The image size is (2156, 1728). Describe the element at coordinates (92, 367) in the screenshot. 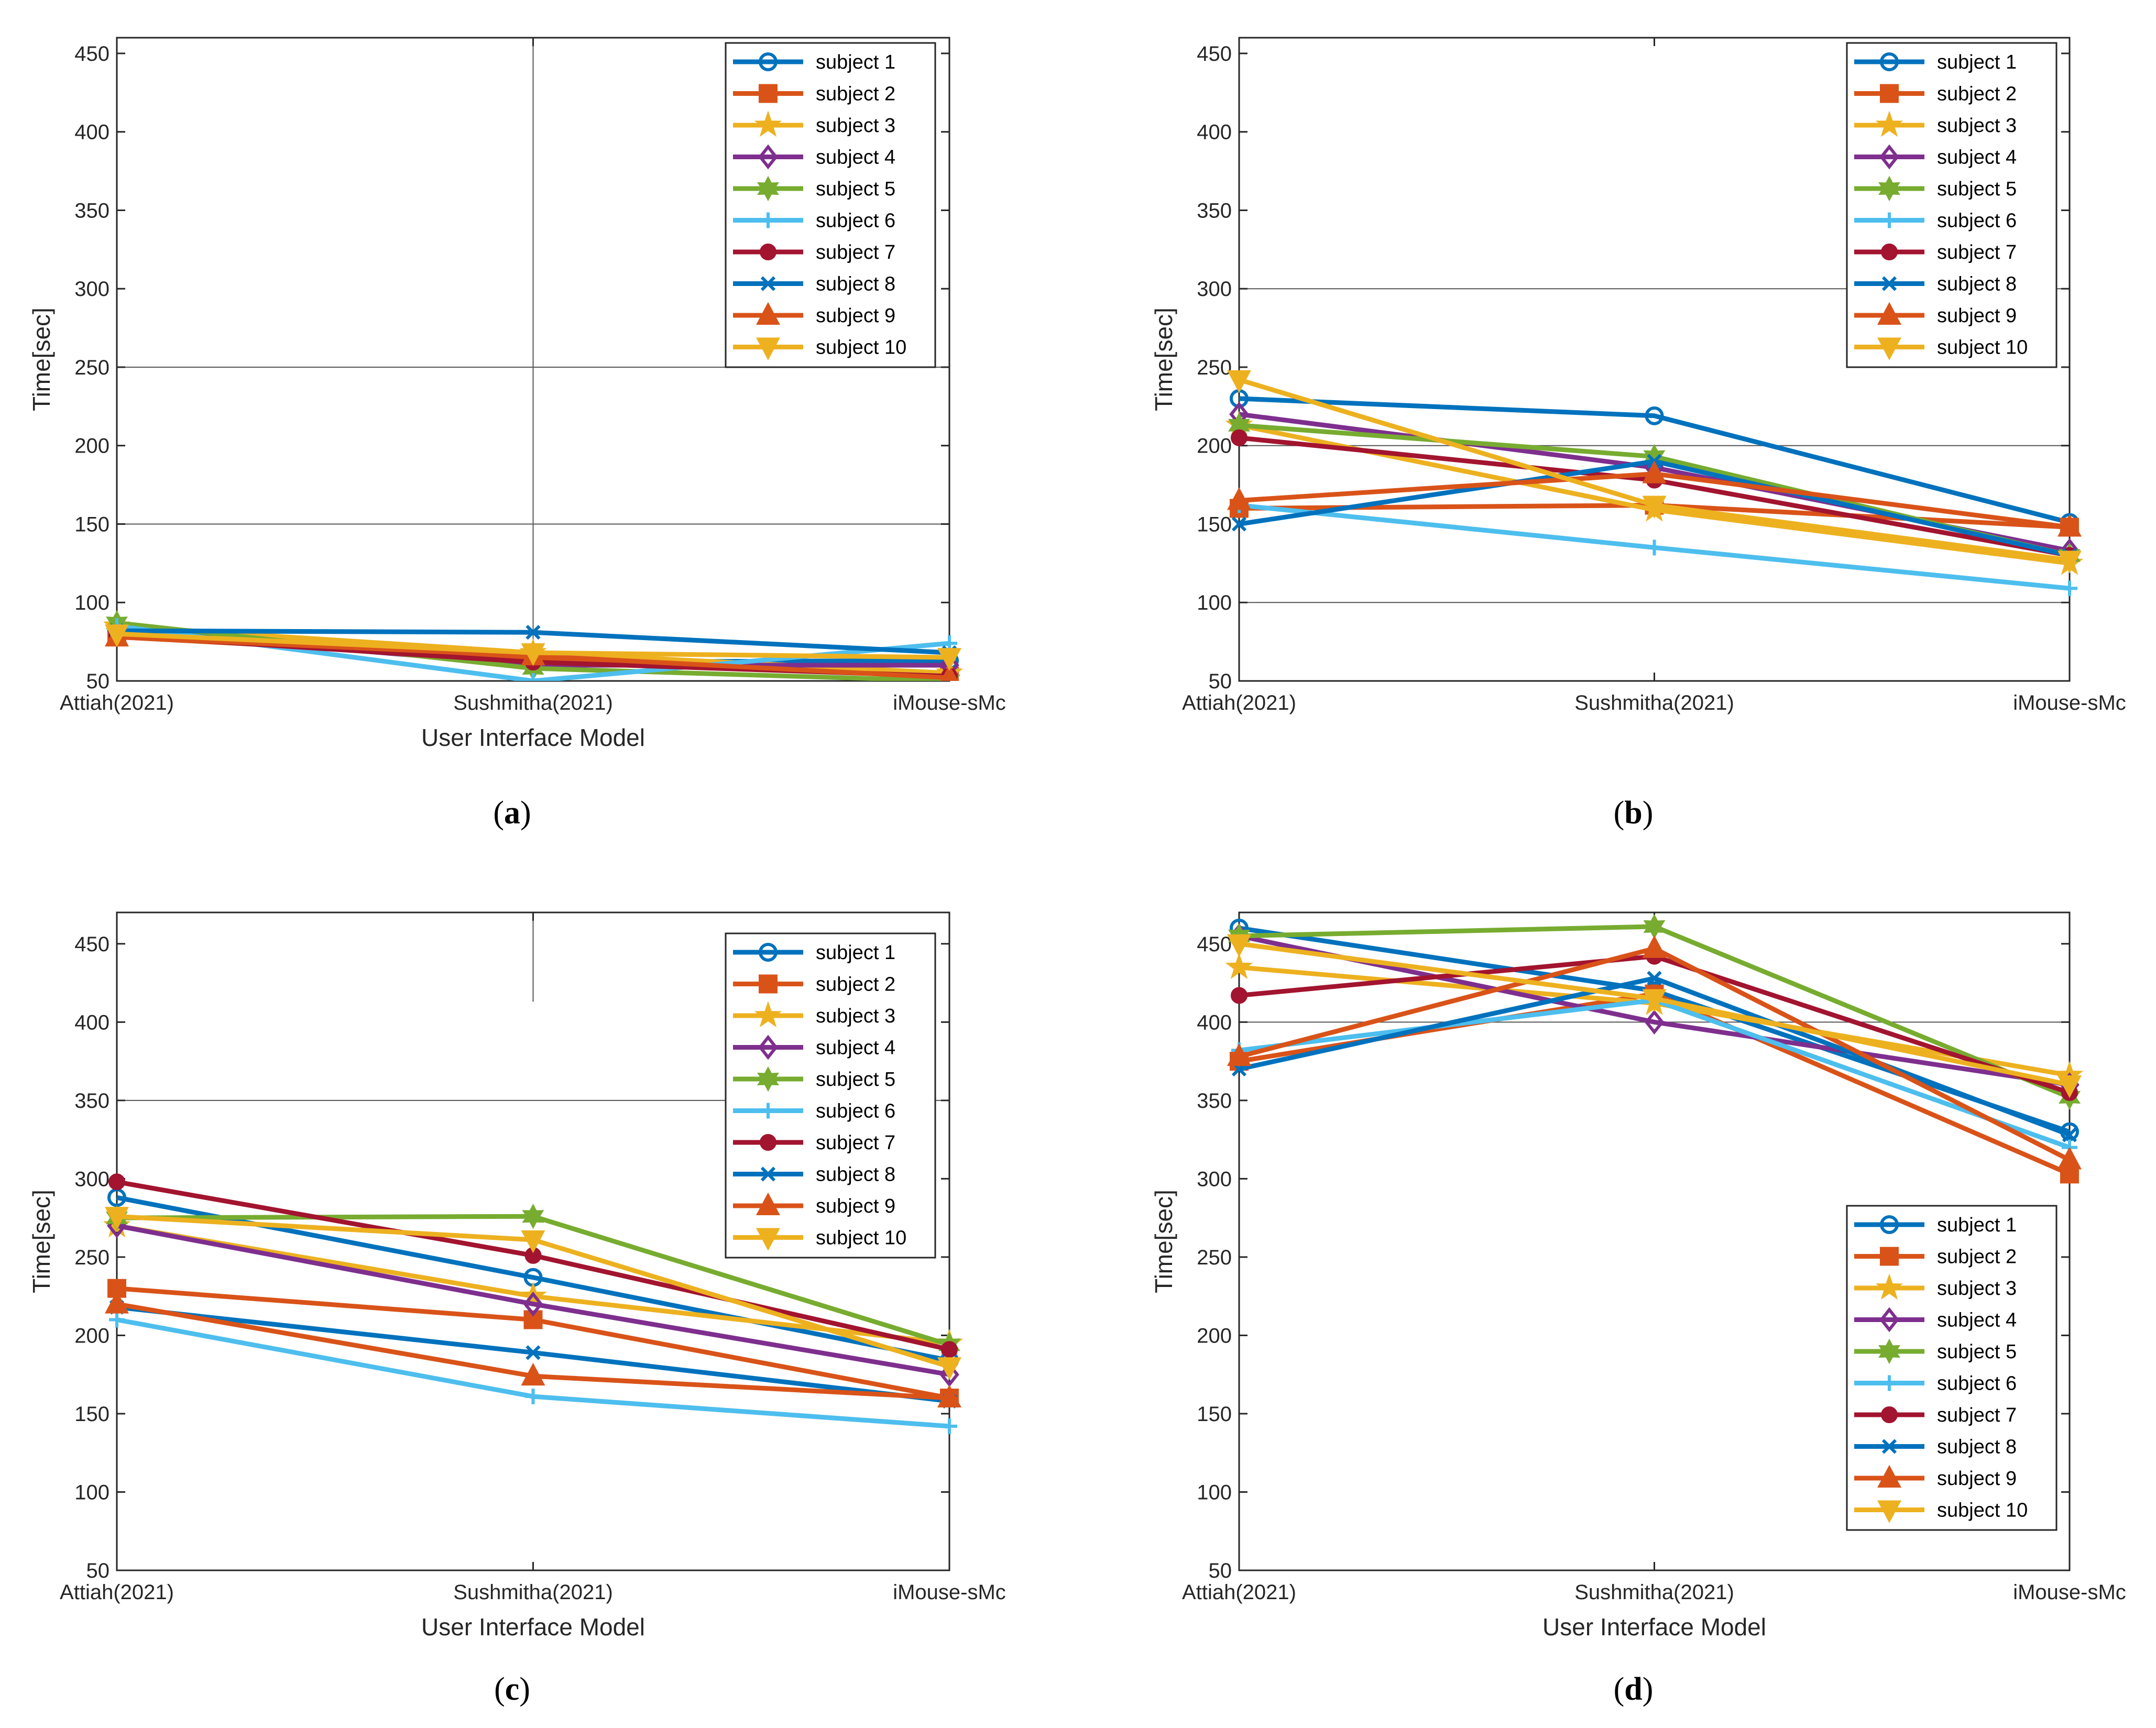

I see `y-tick-label: 250` at that location.